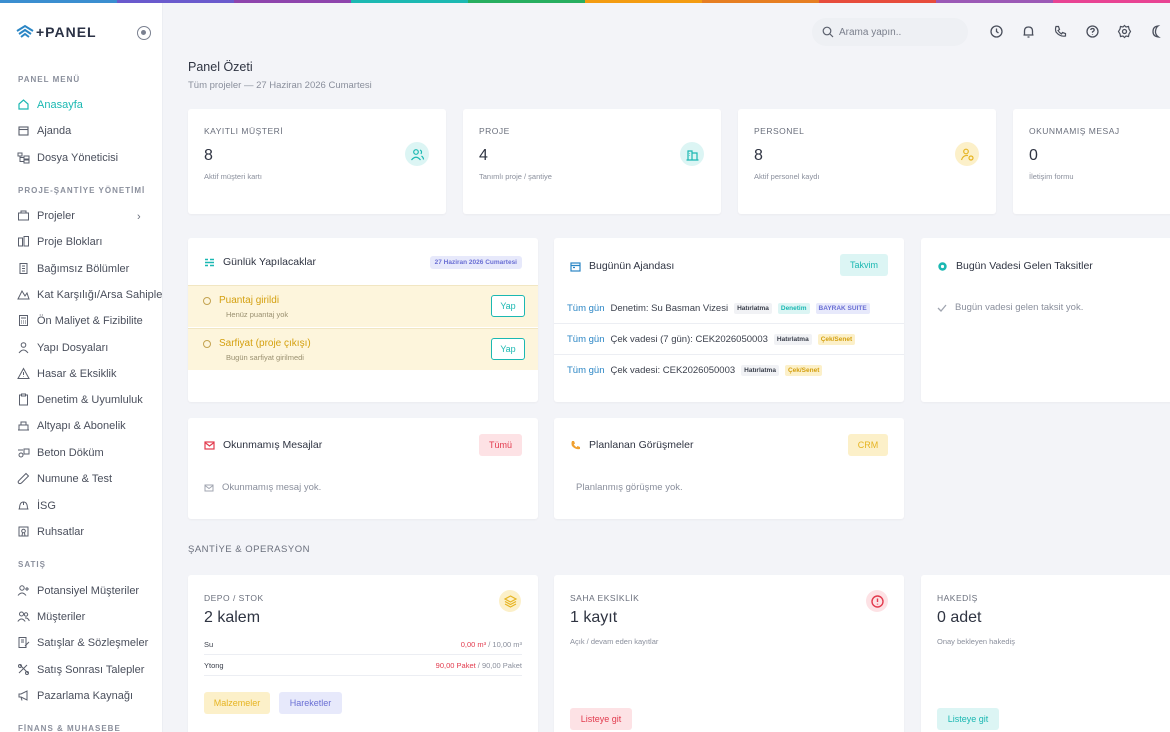 The width and height of the screenshot is (1170, 732). I want to click on sidebar-item-label: Hasar & Eksiklik, so click(77, 373).